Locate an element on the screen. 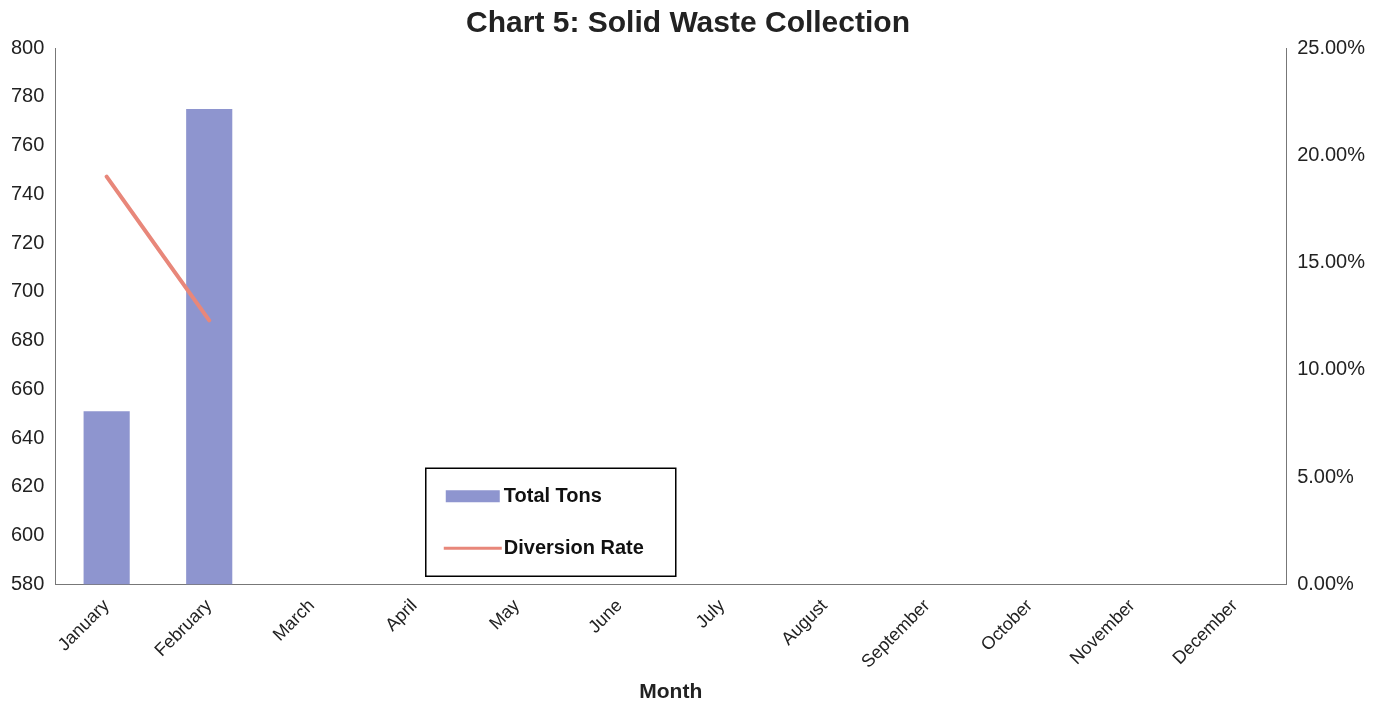 Image resolution: width=1380 pixels, height=713 pixels. legend-label: Total Tons is located at coordinates (552, 494).